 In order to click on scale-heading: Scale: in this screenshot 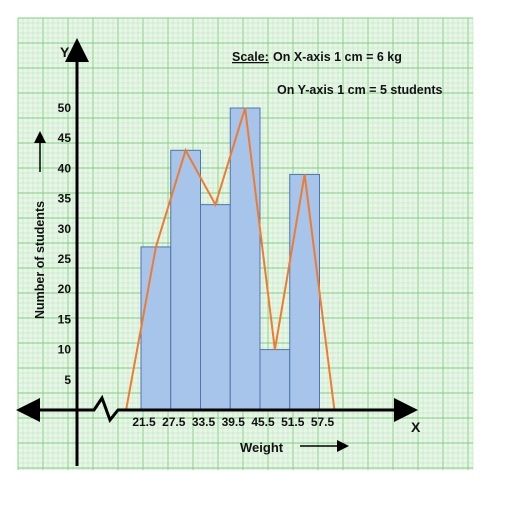, I will do `click(250, 57)`.